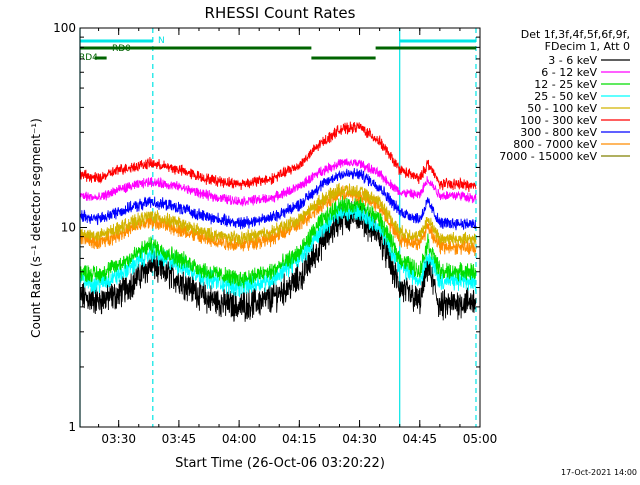  What do you see at coordinates (569, 72) in the screenshot?
I see `legend-label: 6 - 12 keV` at bounding box center [569, 72].